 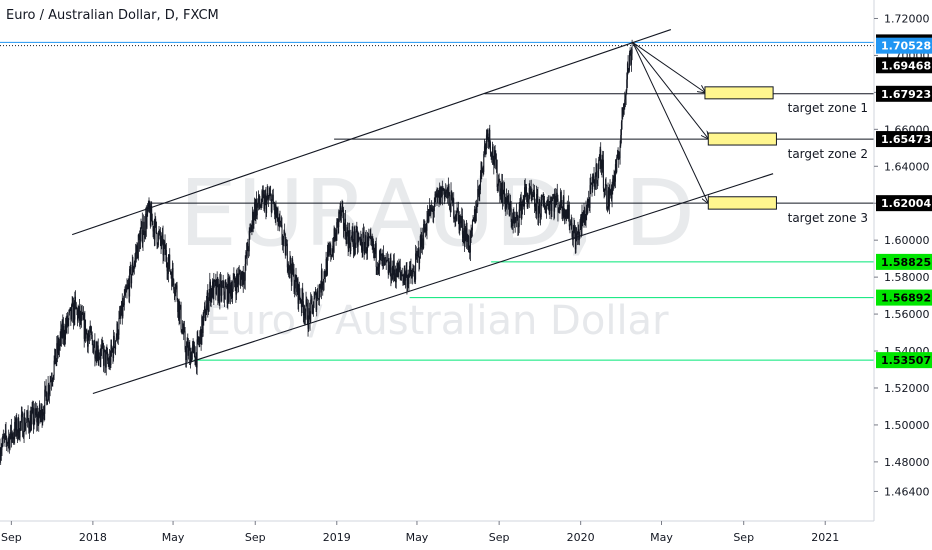 I want to click on x-tick-label: May, so click(x=173, y=537).